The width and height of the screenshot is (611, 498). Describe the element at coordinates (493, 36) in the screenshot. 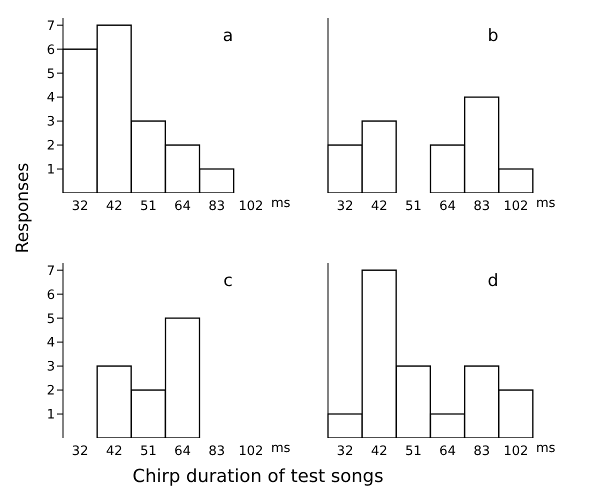

I see `text: b` at that location.